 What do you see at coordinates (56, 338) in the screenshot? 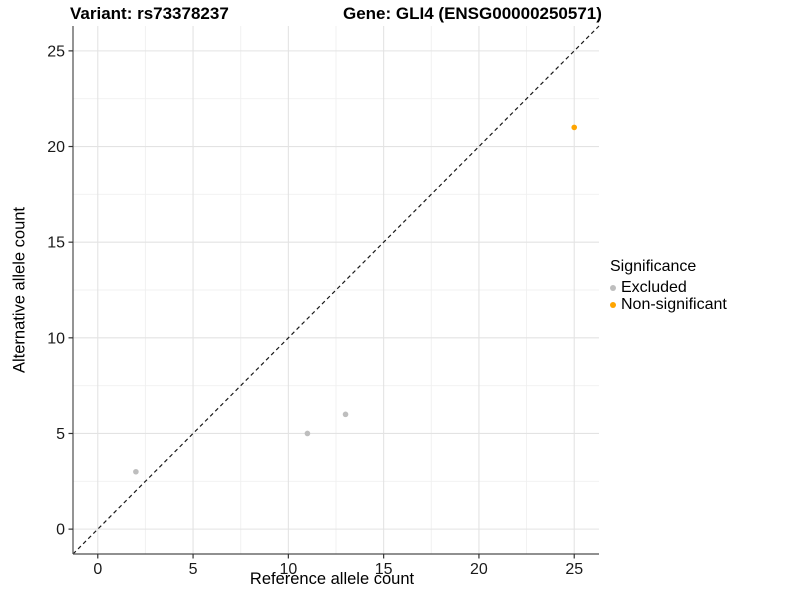
I see `y-tick-label: 10` at bounding box center [56, 338].